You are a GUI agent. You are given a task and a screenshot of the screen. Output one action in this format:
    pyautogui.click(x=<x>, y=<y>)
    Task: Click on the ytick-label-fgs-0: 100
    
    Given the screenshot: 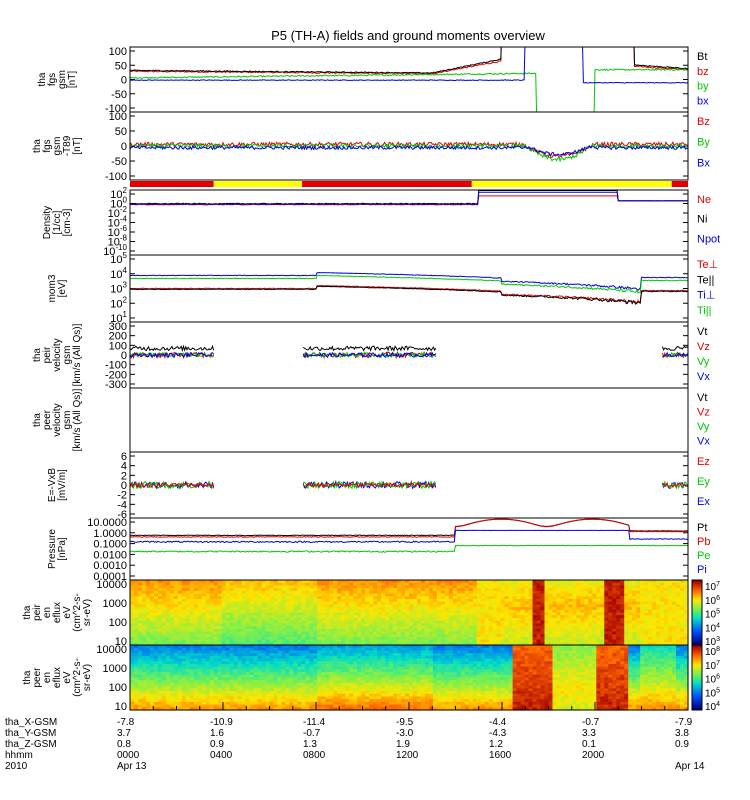 What is the action you would take?
    pyautogui.click(x=118, y=52)
    